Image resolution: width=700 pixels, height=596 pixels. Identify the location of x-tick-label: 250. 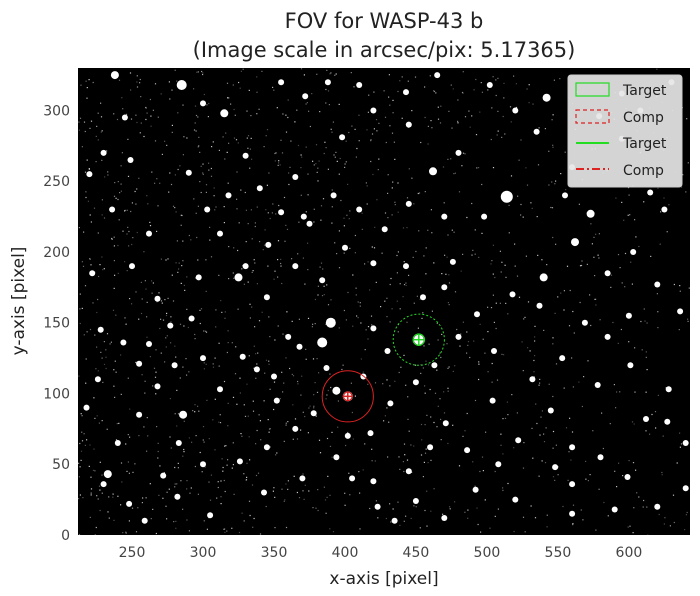
(132, 553).